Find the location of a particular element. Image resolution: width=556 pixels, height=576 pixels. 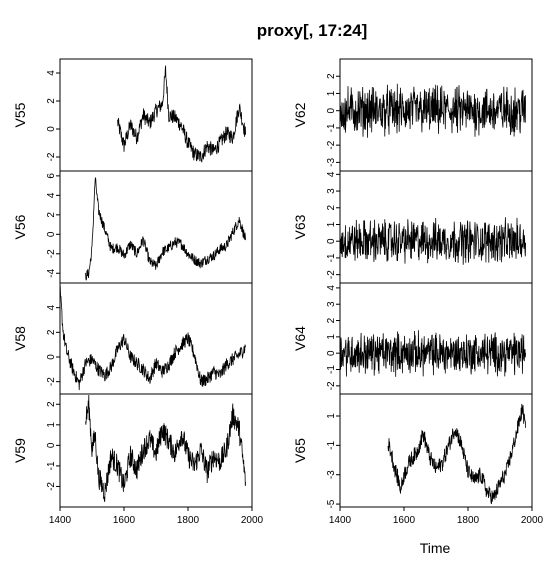

y-axis-label: V63 is located at coordinates (300, 226).